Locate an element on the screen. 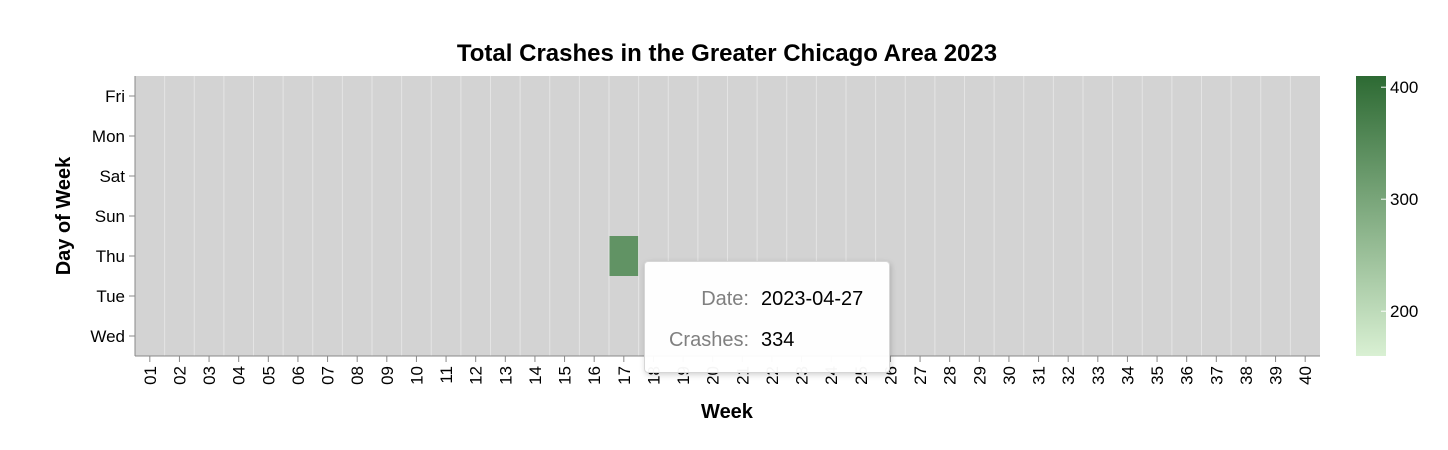 The width and height of the screenshot is (1448, 450). x-tick-label: 29 is located at coordinates (979, 375).